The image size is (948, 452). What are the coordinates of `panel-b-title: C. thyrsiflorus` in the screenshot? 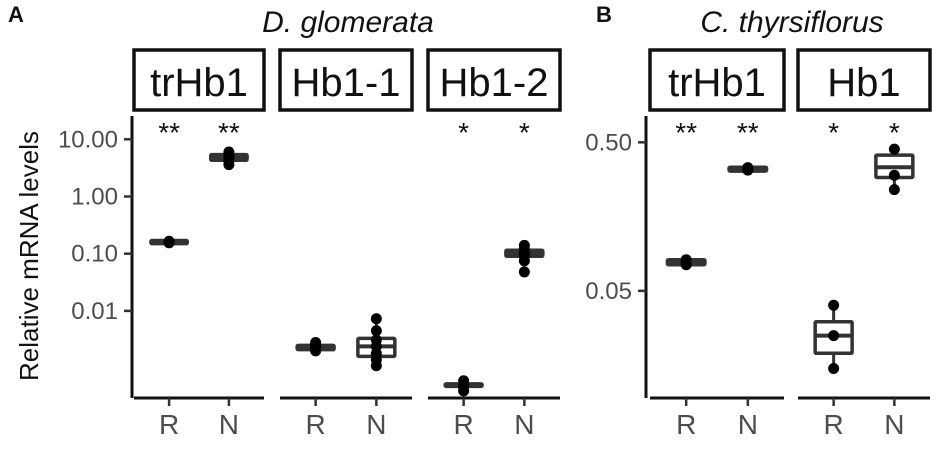 It's located at (791, 22).